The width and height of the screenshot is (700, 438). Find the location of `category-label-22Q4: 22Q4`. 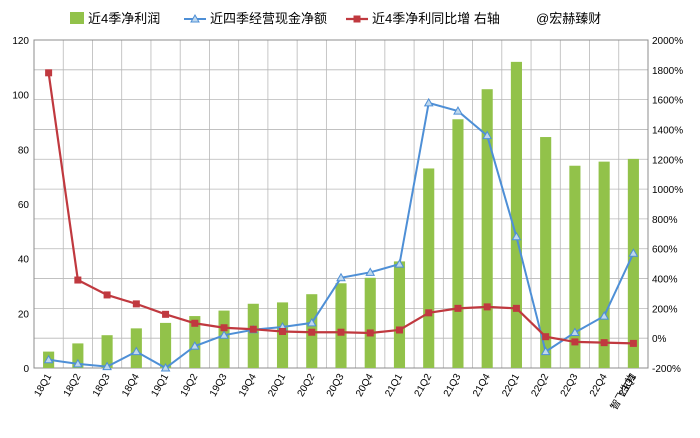

category-label-22Q4: 22Q4 is located at coordinates (599, 385).